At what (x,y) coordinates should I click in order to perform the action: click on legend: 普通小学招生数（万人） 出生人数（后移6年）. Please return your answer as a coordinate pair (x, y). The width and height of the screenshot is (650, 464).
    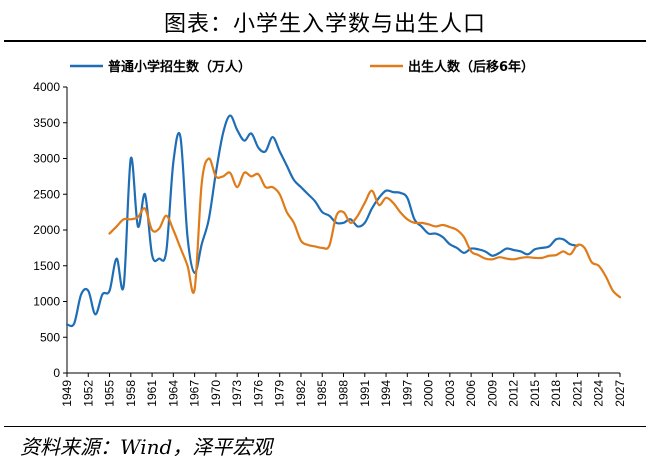
    Looking at the image, I should click on (302, 67).